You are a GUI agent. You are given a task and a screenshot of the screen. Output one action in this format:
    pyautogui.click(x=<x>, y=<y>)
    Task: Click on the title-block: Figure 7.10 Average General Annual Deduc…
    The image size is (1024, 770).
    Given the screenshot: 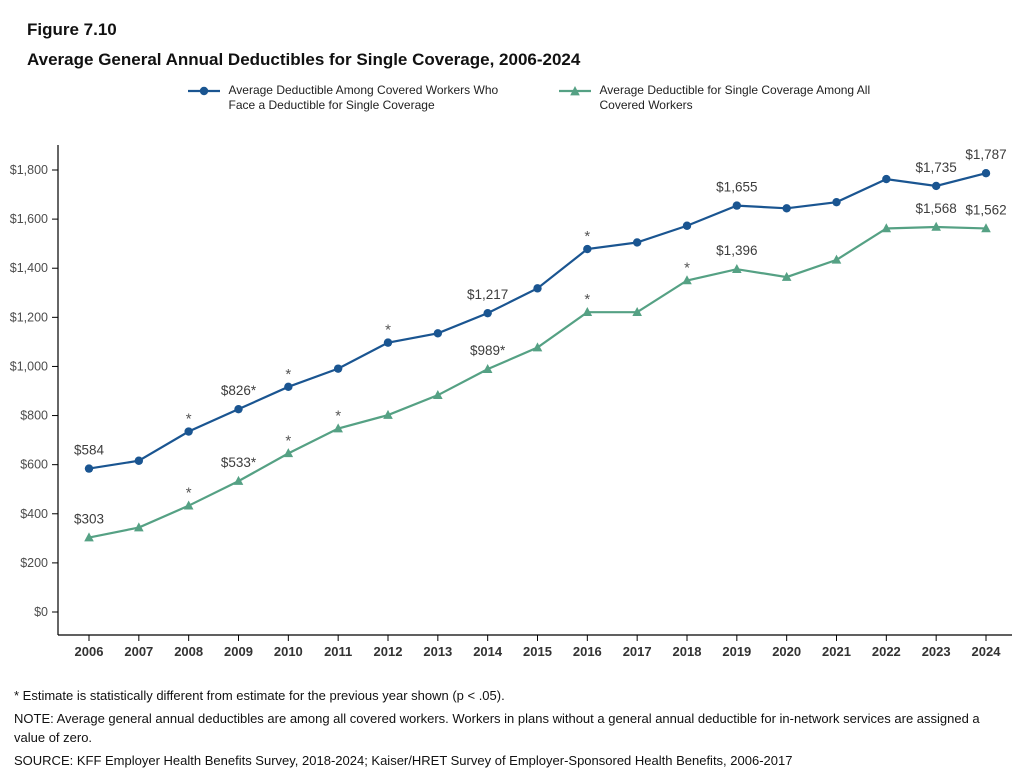 What is the action you would take?
    pyautogui.click(x=512, y=35)
    